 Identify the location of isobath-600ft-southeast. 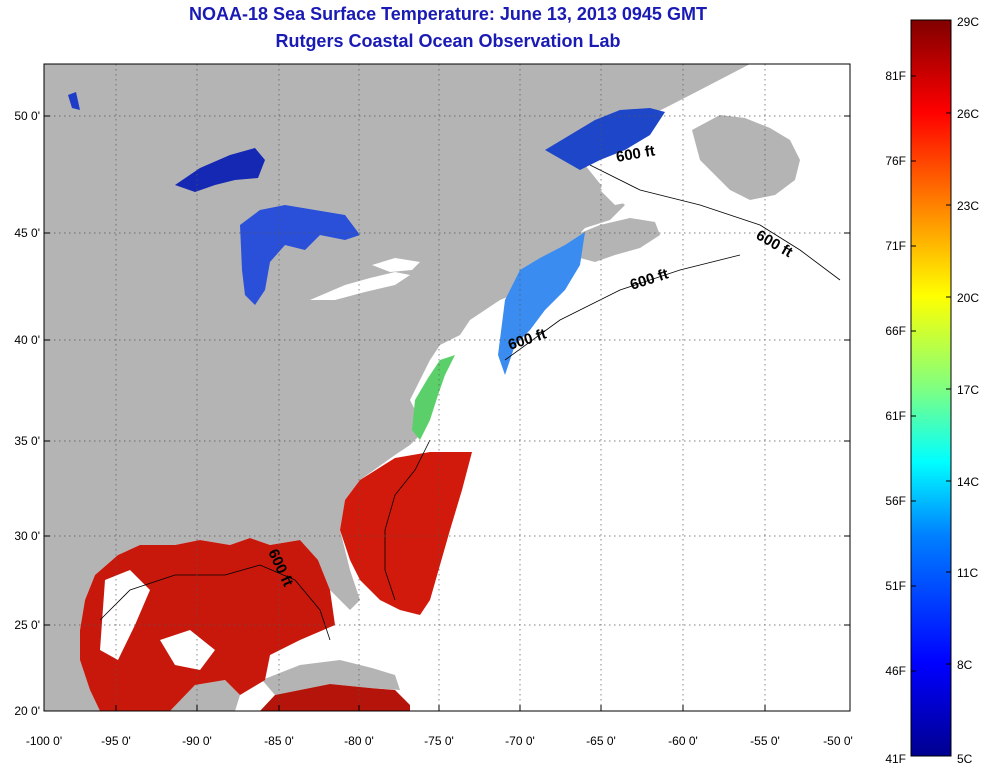
(407, 520).